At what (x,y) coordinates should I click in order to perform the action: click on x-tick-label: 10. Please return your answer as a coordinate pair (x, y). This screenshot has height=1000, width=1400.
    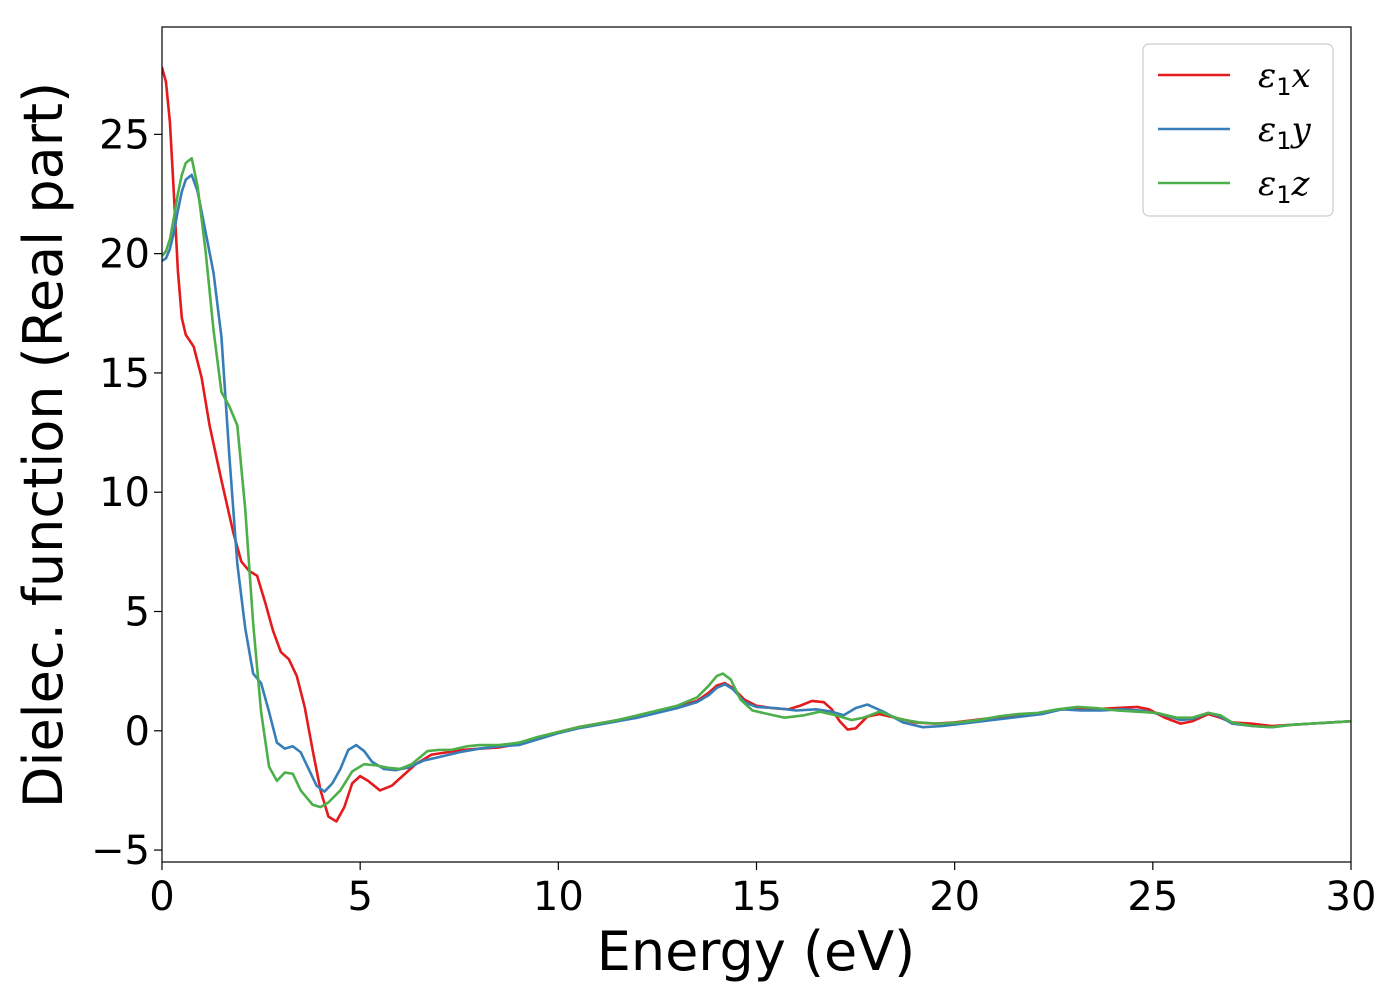
    Looking at the image, I should click on (558, 897).